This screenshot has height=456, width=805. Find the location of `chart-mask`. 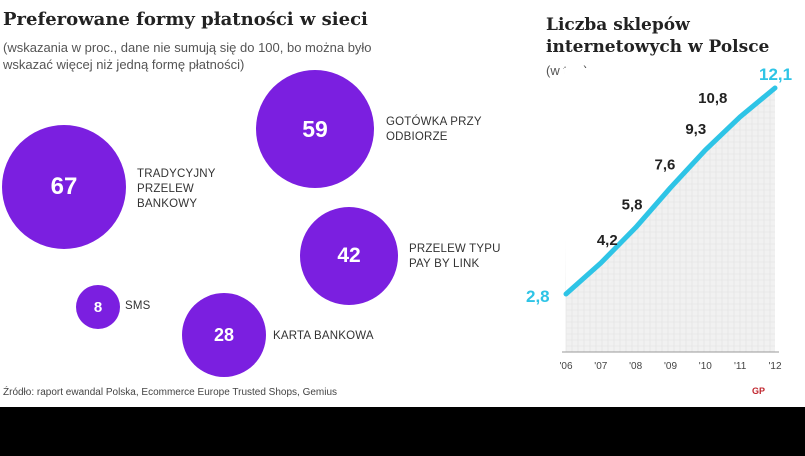

chart-mask is located at coordinates (671, 181).